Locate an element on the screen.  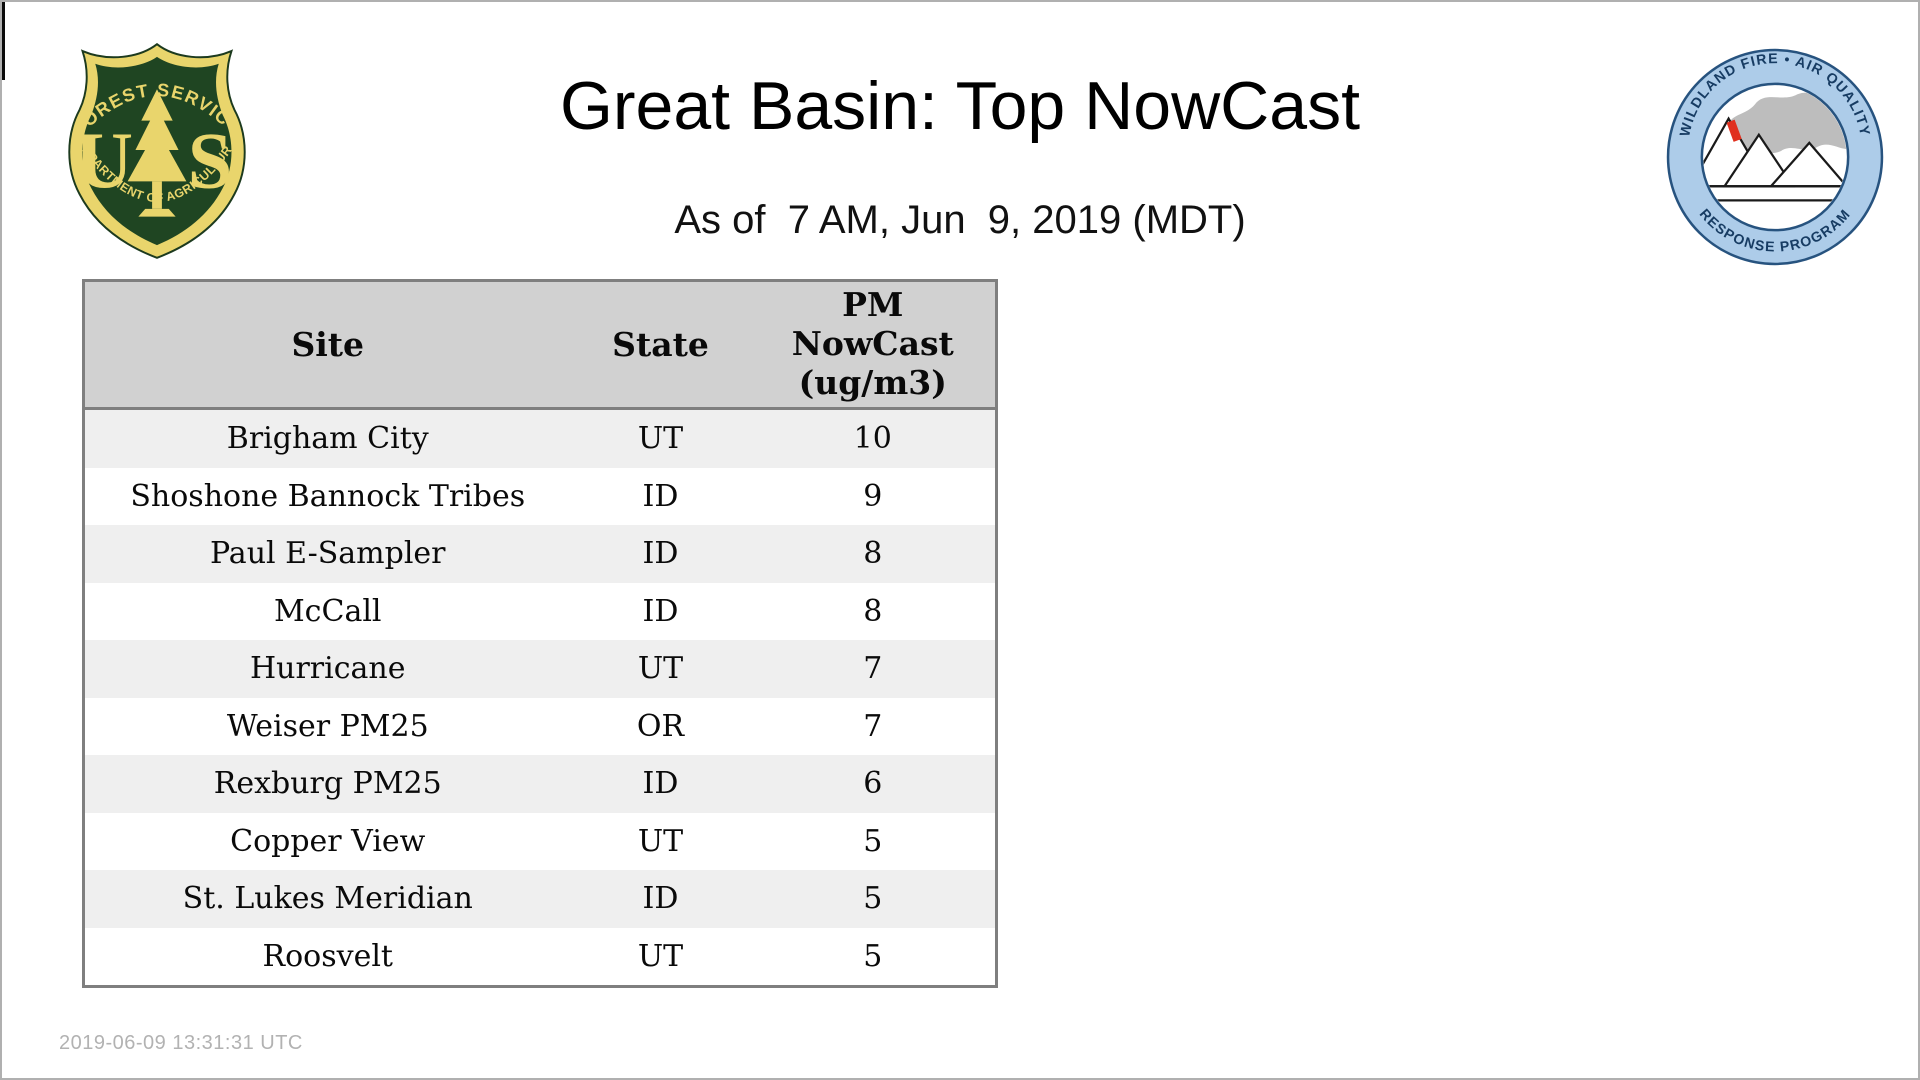
cell-site: St. Lukes Meridian is located at coordinates (327, 899).